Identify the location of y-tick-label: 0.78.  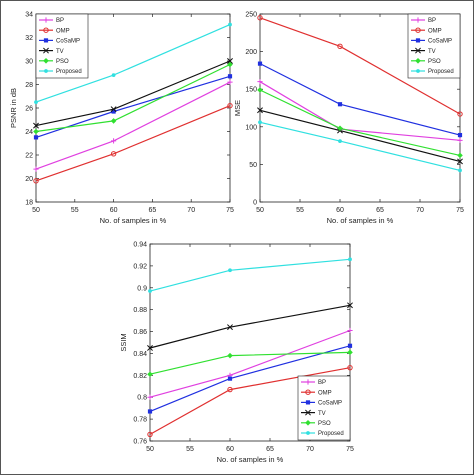
(140, 420).